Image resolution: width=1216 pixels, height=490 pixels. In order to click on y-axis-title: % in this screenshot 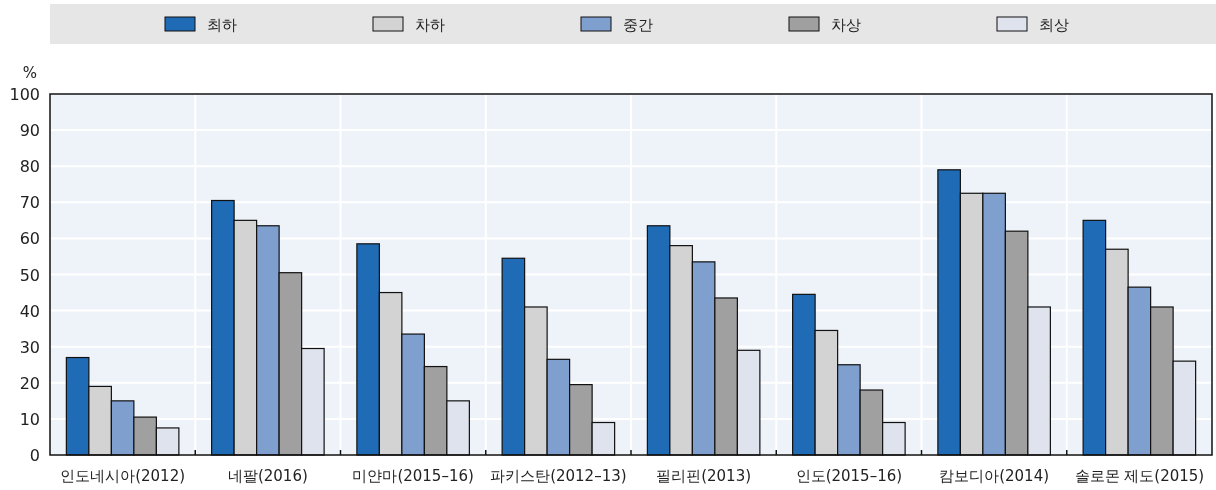, I will do `click(30, 73)`.